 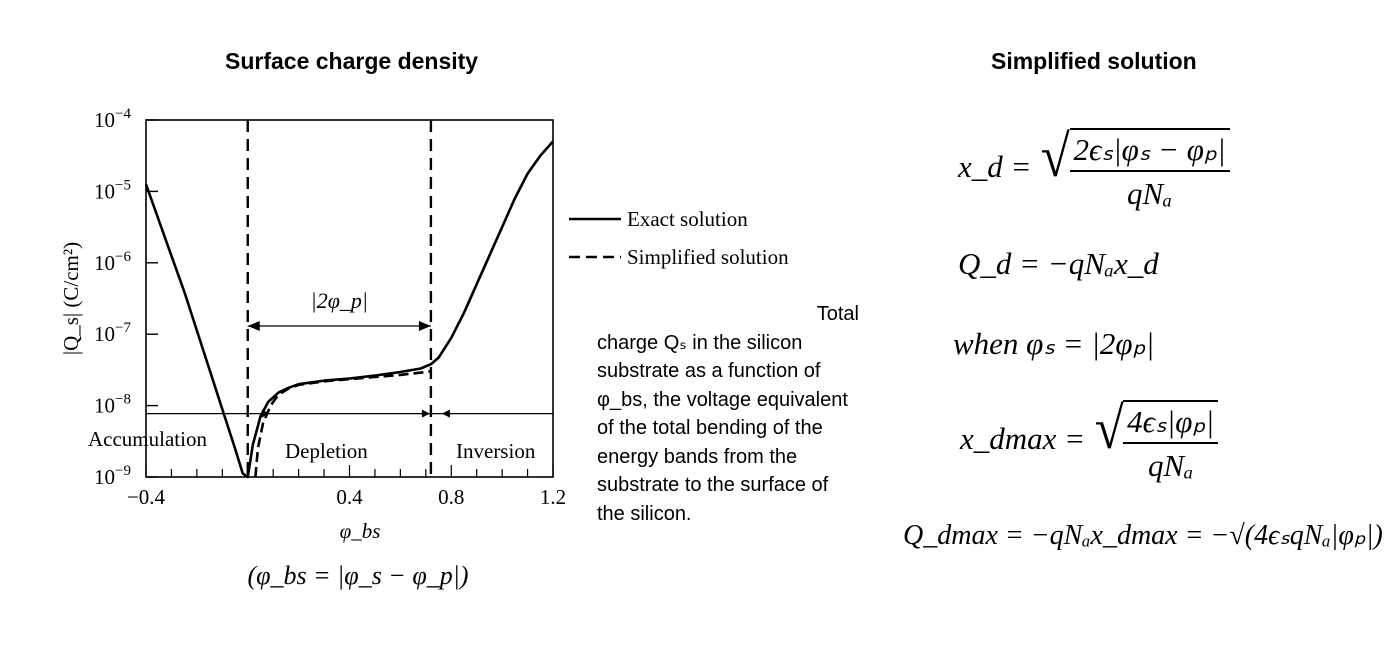 What do you see at coordinates (112, 476) in the screenshot?
I see `y-tick-label: 10⁻⁹` at bounding box center [112, 476].